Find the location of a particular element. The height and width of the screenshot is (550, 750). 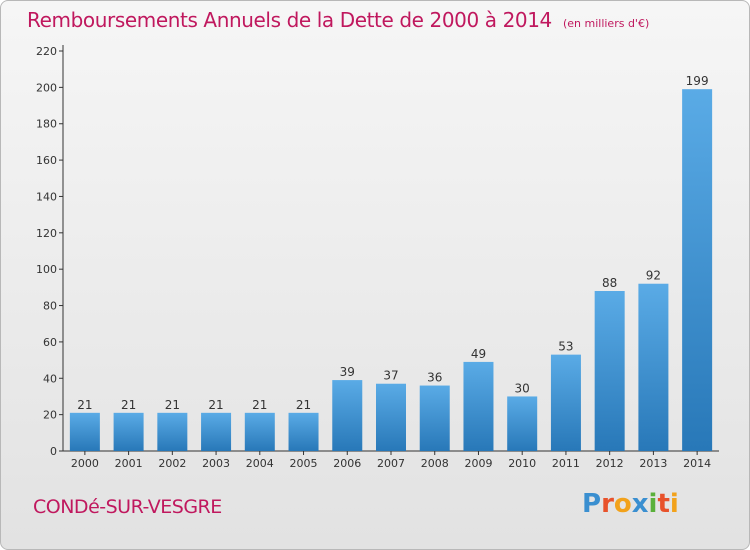

x-tick-label: 2006 is located at coordinates (347, 463).